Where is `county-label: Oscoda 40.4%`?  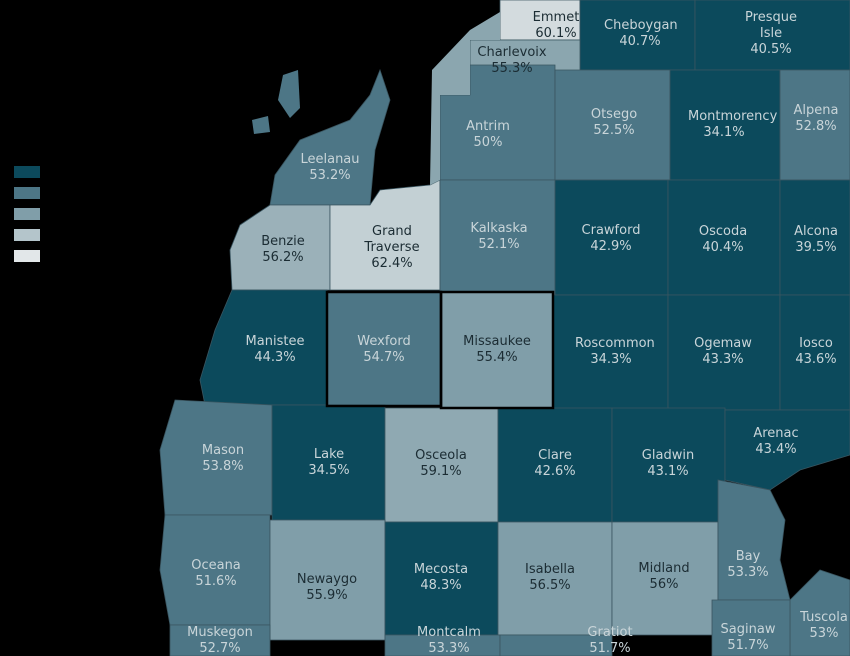
county-label: Oscoda 40.4% is located at coordinates (723, 240).